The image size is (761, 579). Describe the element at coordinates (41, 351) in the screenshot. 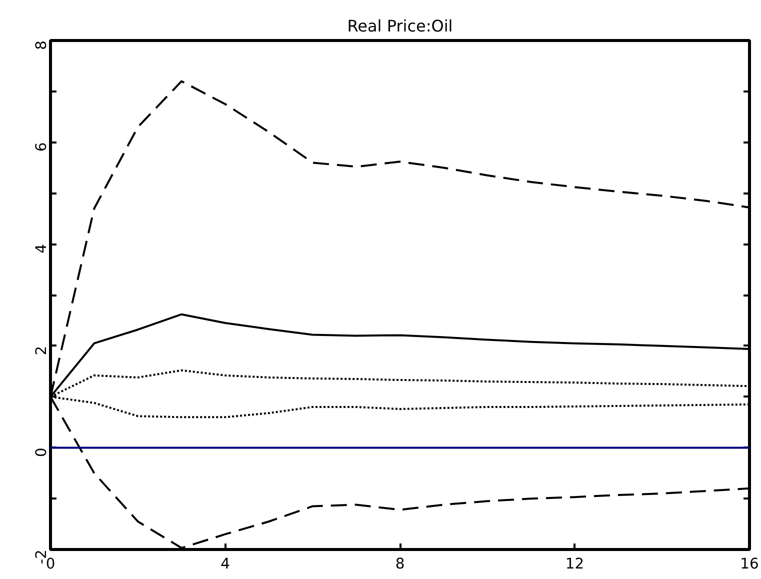

I see `y-tick-label: 2` at that location.